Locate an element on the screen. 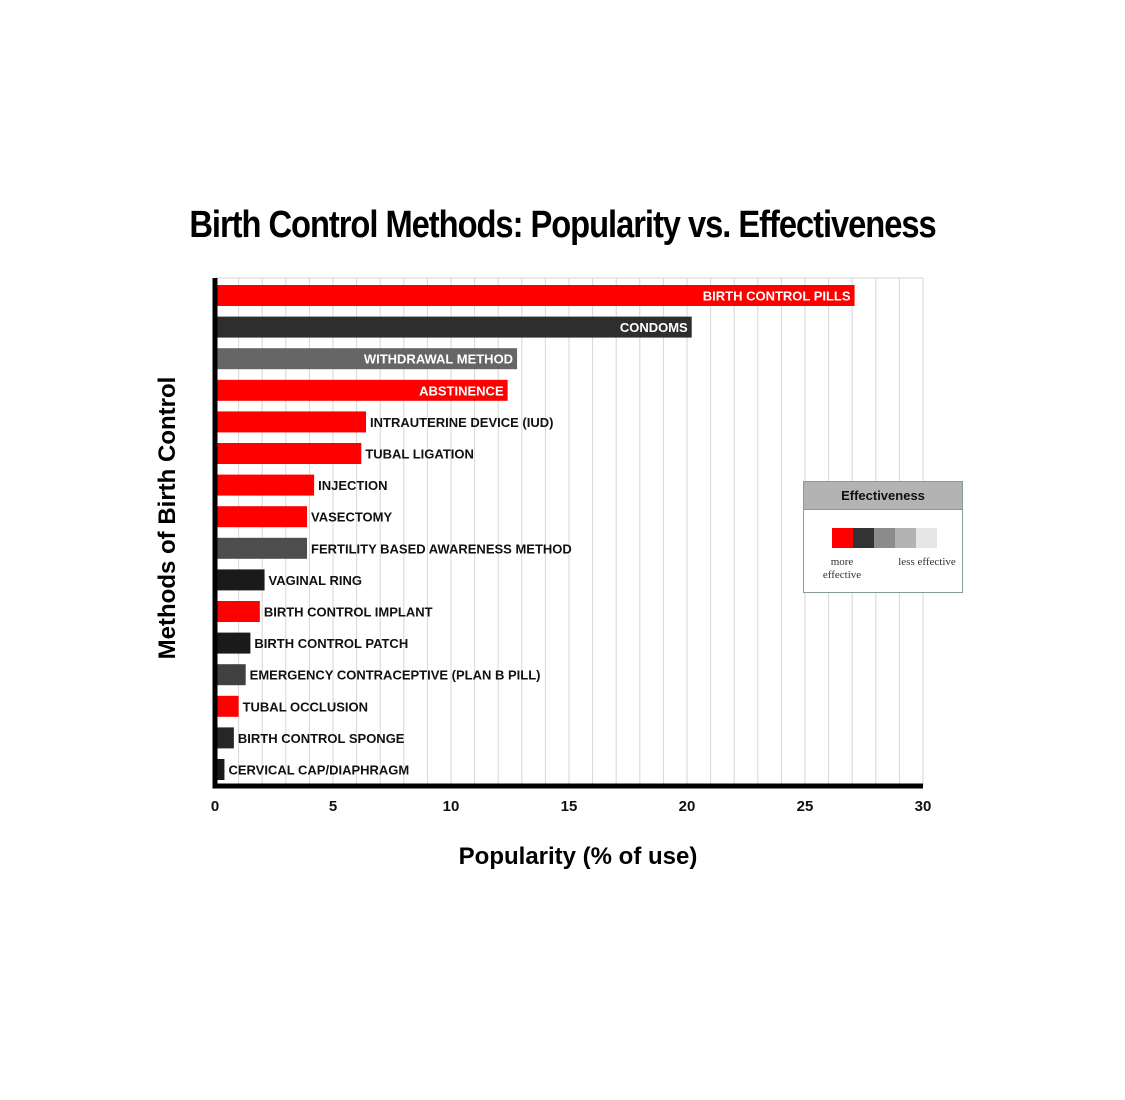 The height and width of the screenshot is (1100, 1125). bar-label: BIRTH CONTROL PILLS is located at coordinates (777, 296).